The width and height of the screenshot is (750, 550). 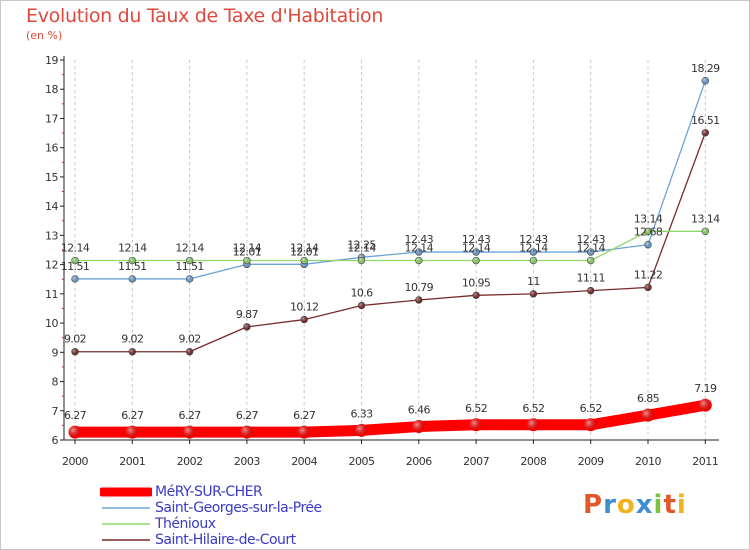 I want to click on point-shade-s3-2002, so click(x=190, y=352).